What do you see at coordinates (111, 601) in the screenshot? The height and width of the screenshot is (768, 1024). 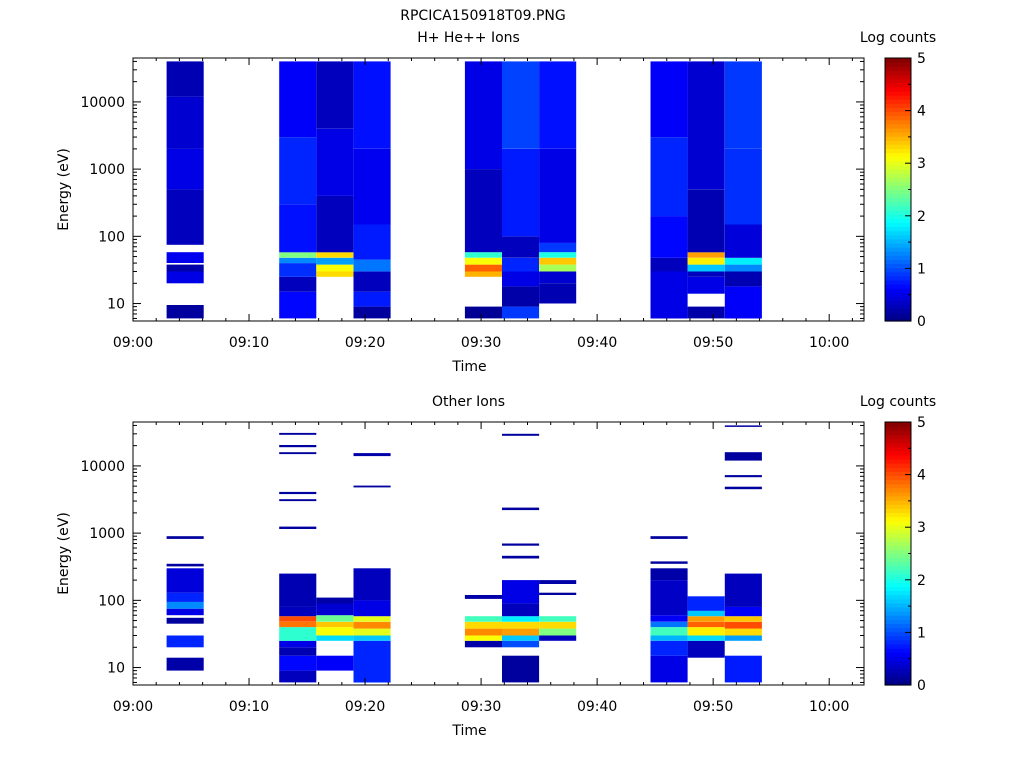 I see `y-tick-label: 100` at bounding box center [111, 601].